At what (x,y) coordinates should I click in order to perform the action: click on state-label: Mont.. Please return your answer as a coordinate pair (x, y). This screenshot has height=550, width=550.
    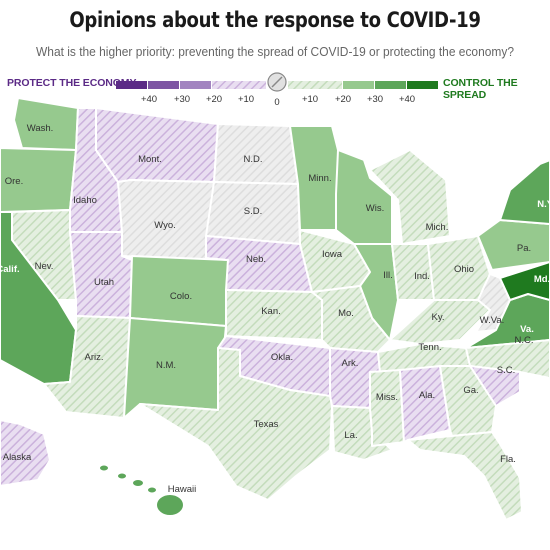
    Looking at the image, I should click on (150, 159).